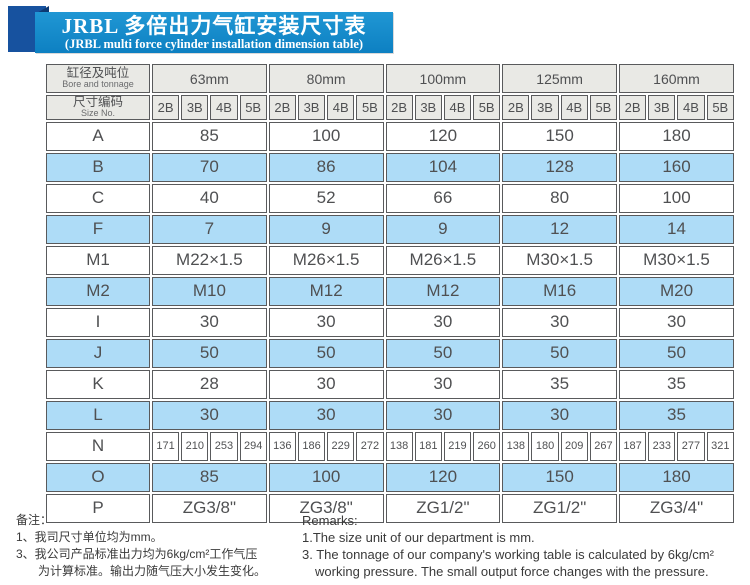 This screenshot has width=750, height=585. What do you see at coordinates (516, 107) in the screenshot?
I see `size-code-125mm-2B: 2B` at bounding box center [516, 107].